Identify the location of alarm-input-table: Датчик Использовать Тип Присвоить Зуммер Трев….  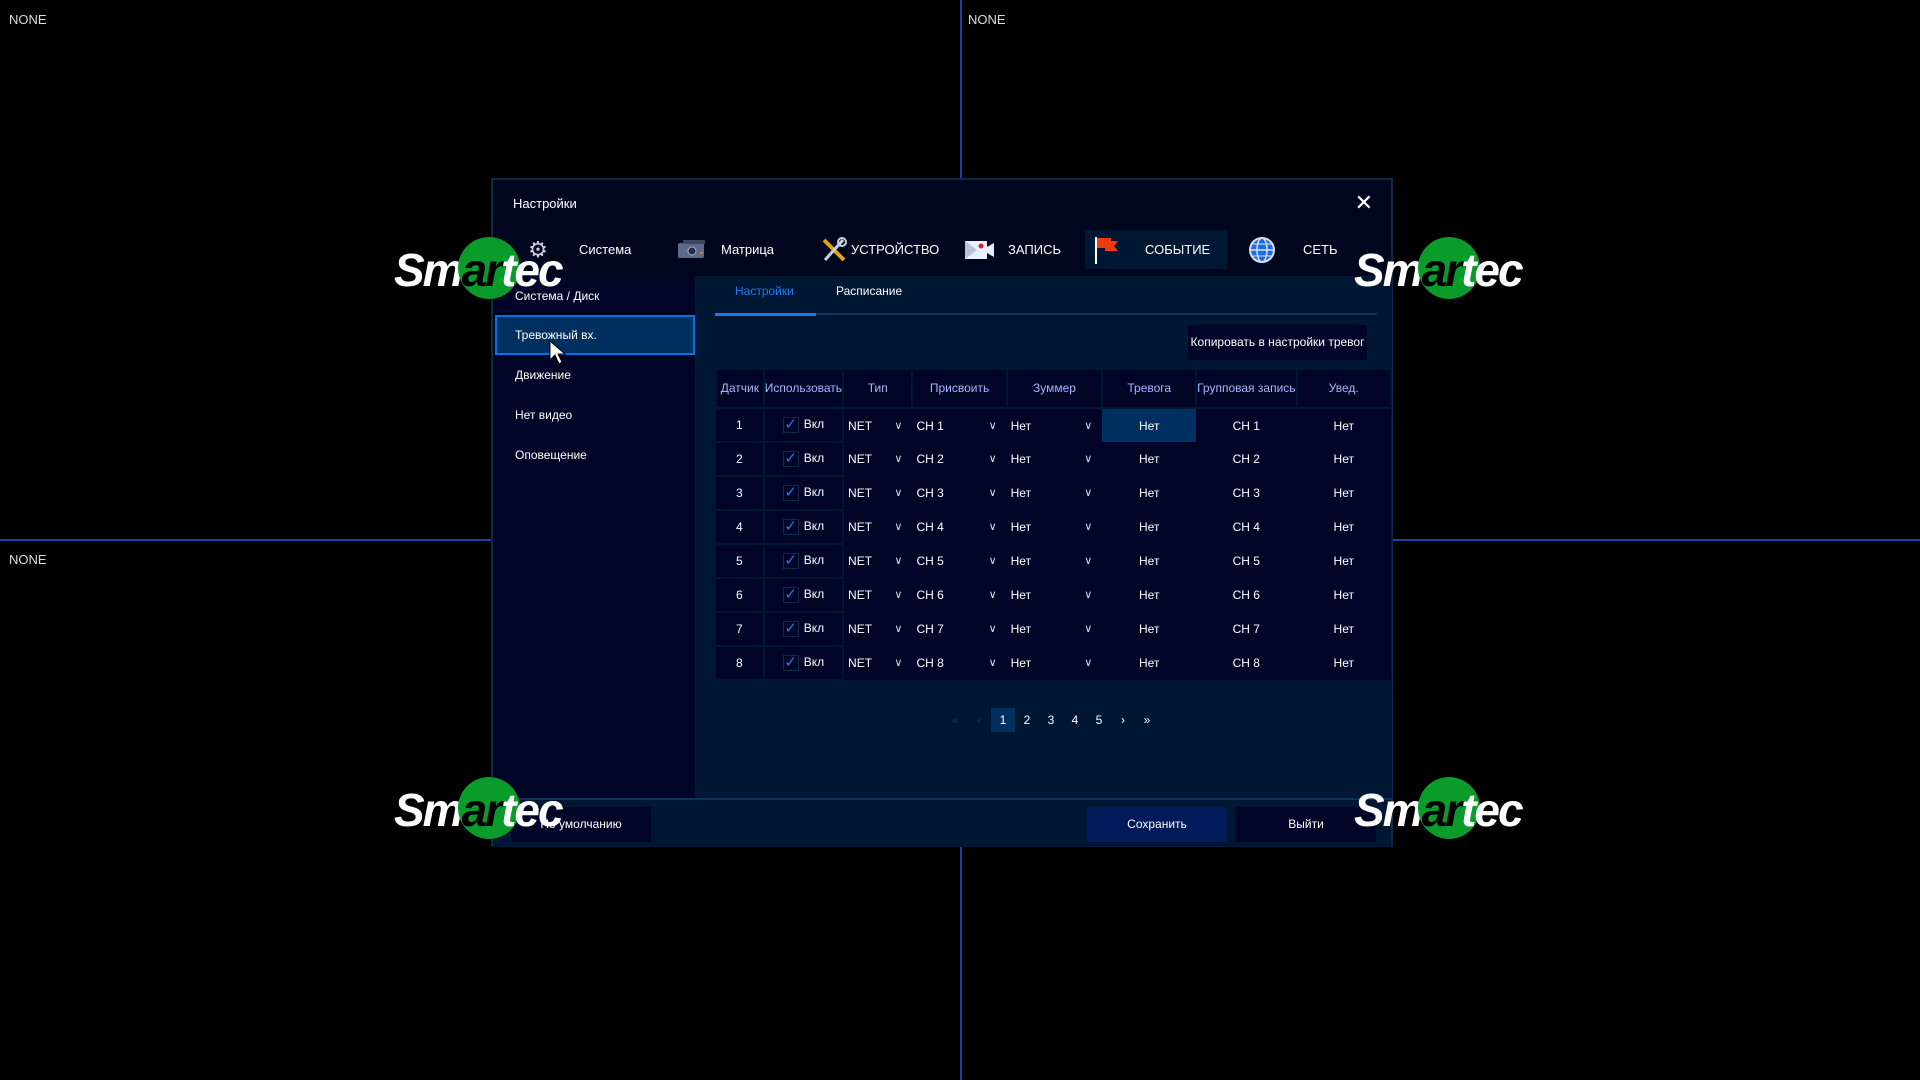
(1054, 524).